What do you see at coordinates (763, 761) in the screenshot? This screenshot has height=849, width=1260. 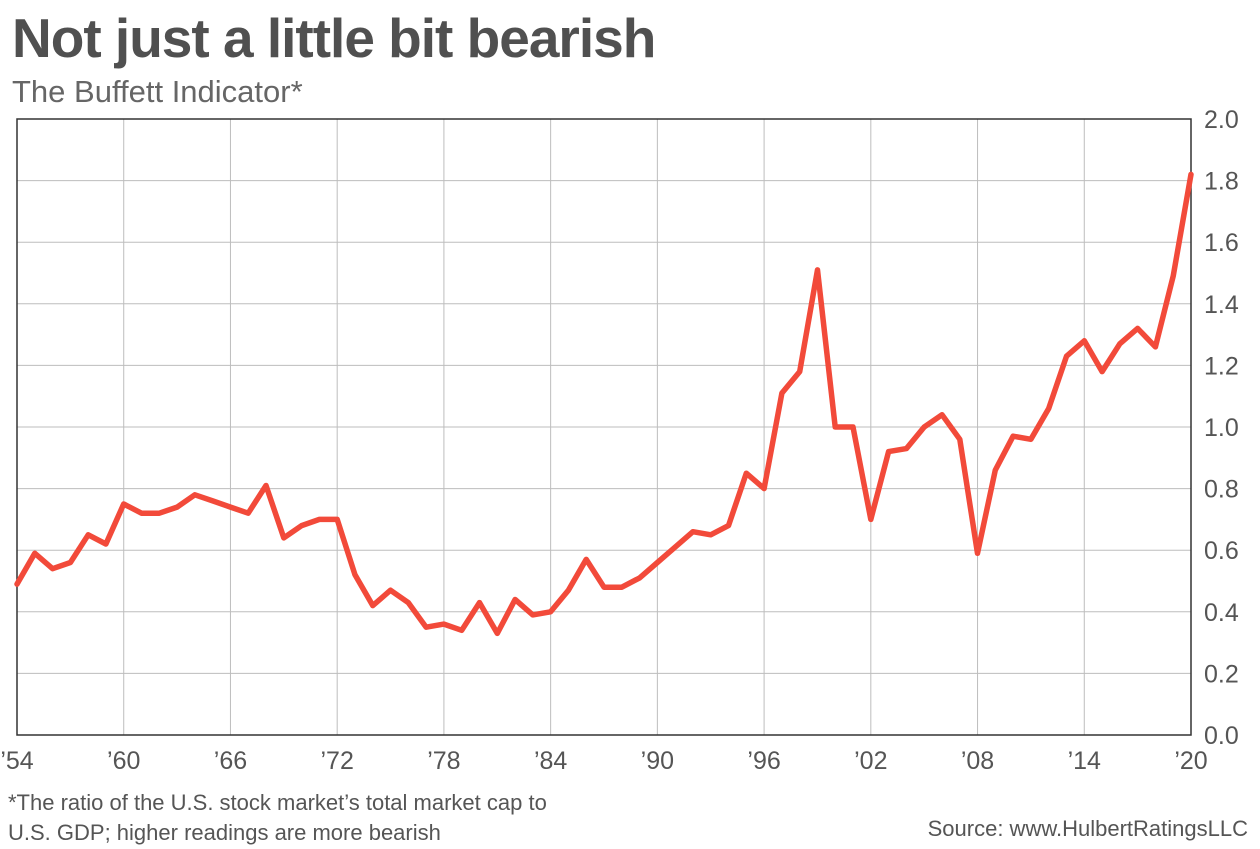 I see `x-tick-label: ’96` at bounding box center [763, 761].